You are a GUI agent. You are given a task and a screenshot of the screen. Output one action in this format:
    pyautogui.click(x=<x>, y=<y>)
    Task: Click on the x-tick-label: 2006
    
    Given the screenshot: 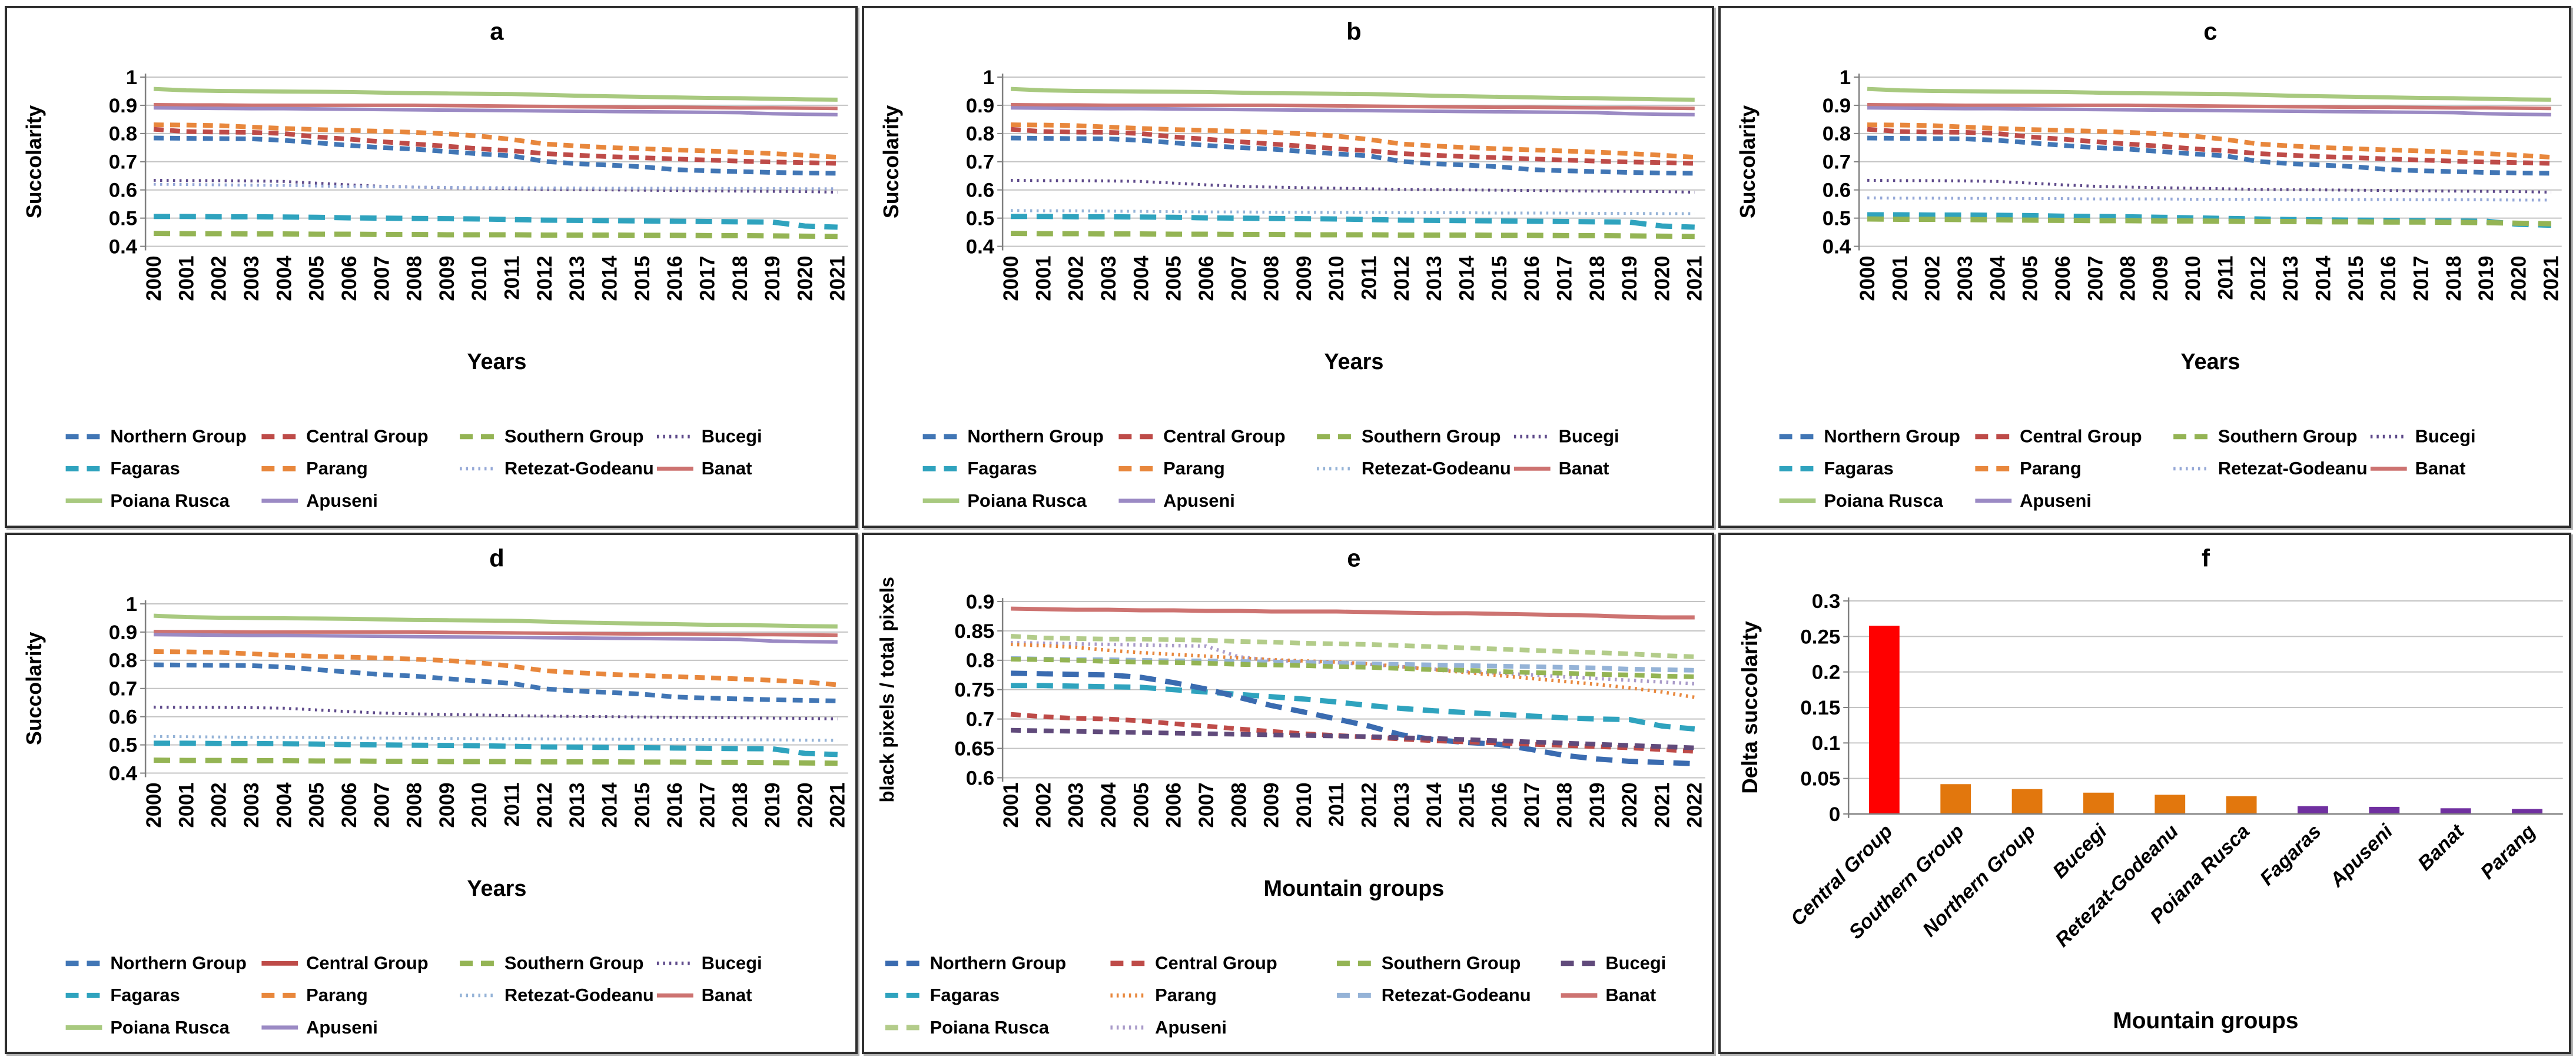 What is the action you would take?
    pyautogui.click(x=1174, y=805)
    